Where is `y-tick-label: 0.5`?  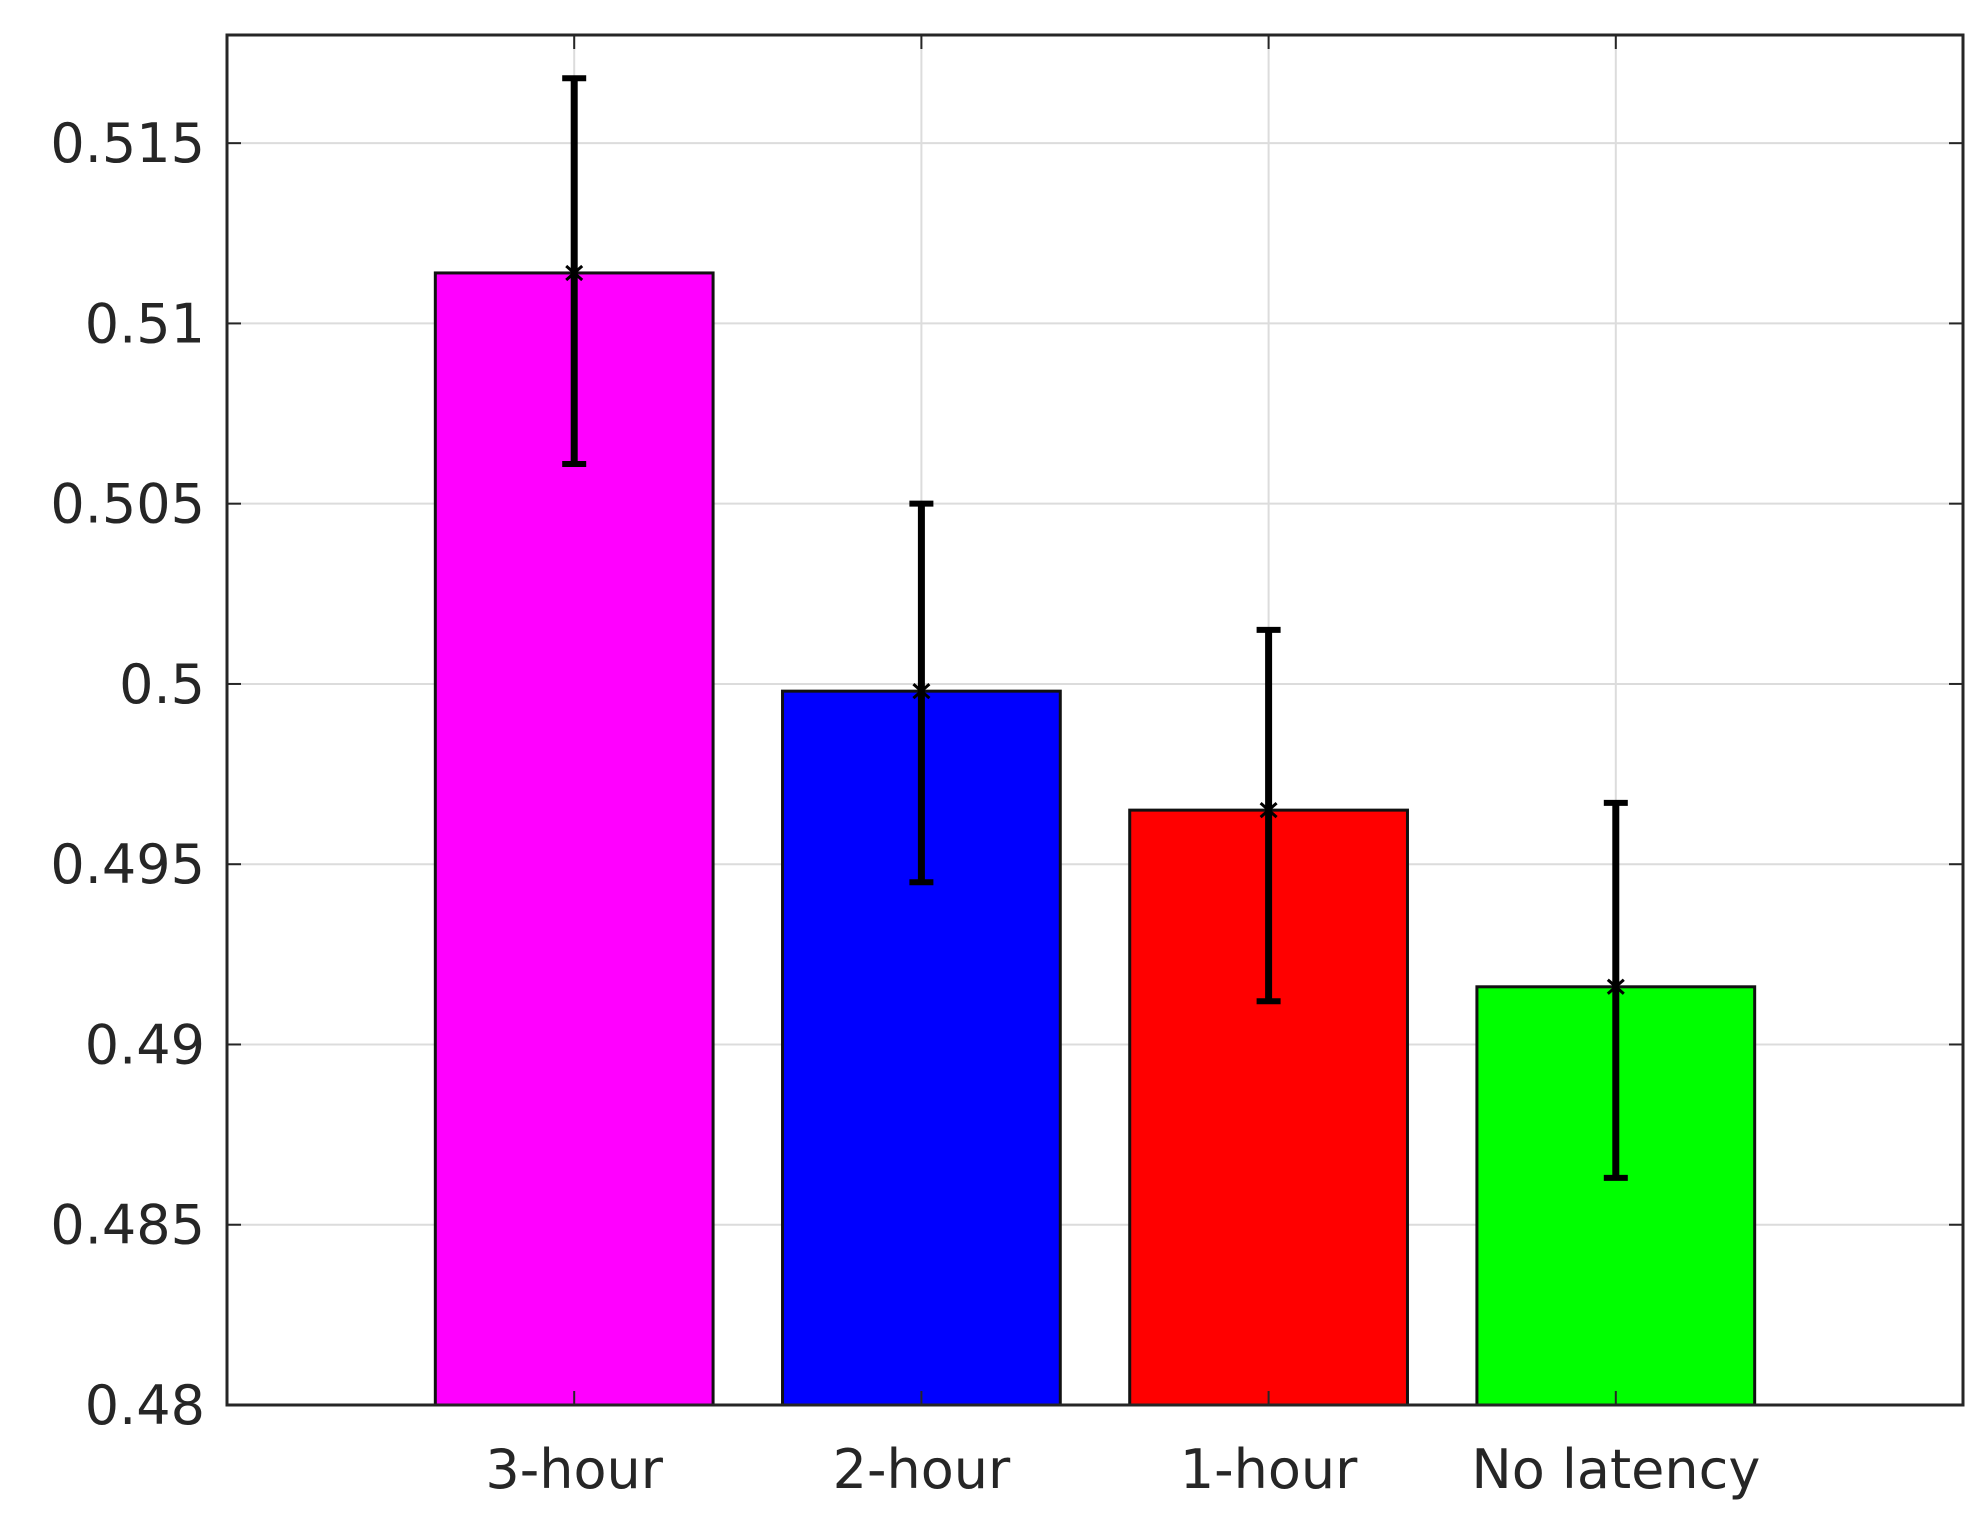
y-tick-label: 0.5 is located at coordinates (162, 684).